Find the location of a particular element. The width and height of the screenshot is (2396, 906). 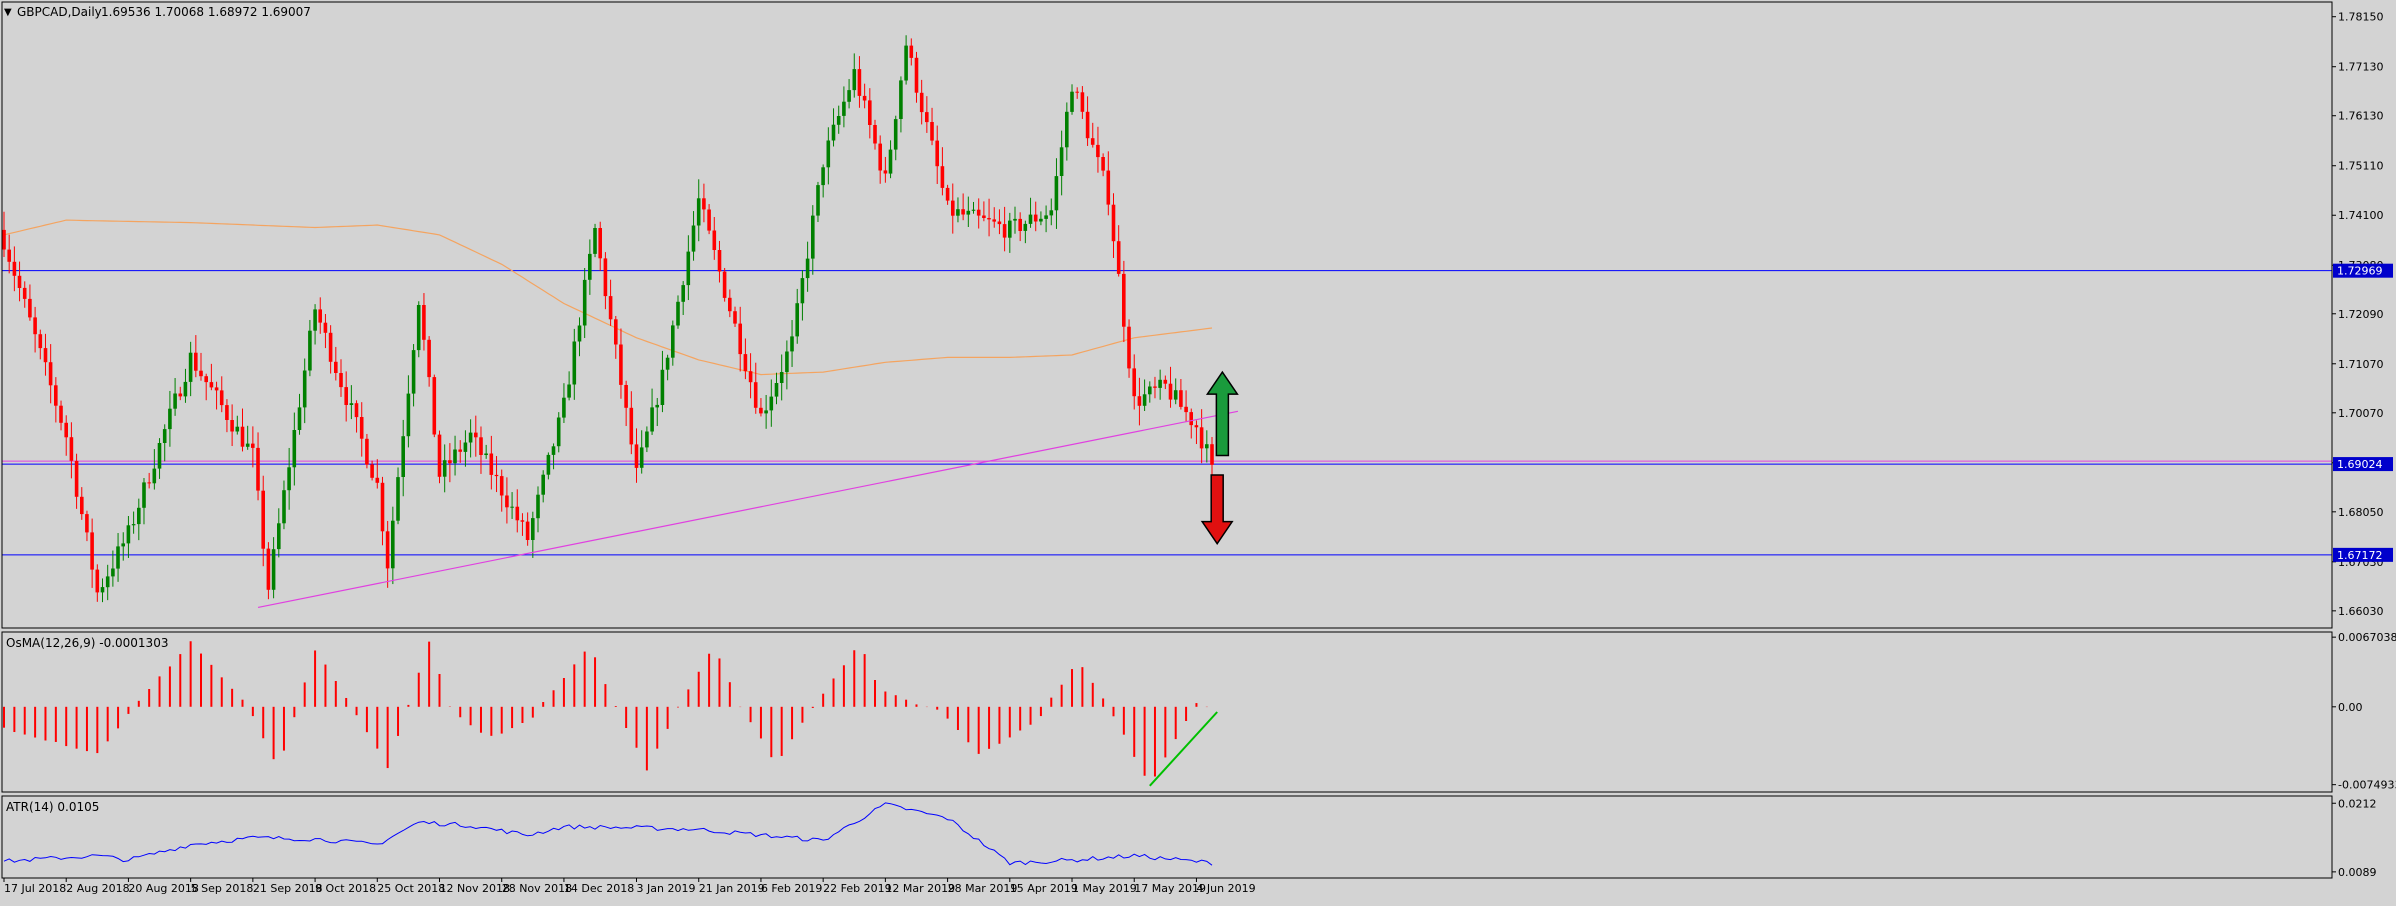

date-tick-label: 20 Aug 2018 is located at coordinates (163, 888).